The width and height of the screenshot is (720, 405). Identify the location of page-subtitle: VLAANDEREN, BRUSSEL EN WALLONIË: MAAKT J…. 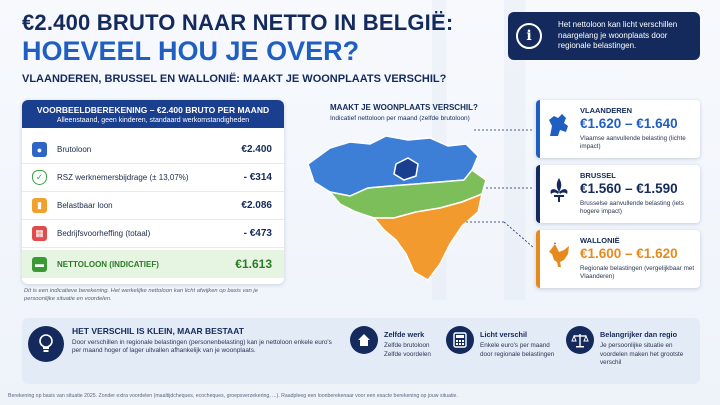
(234, 79).